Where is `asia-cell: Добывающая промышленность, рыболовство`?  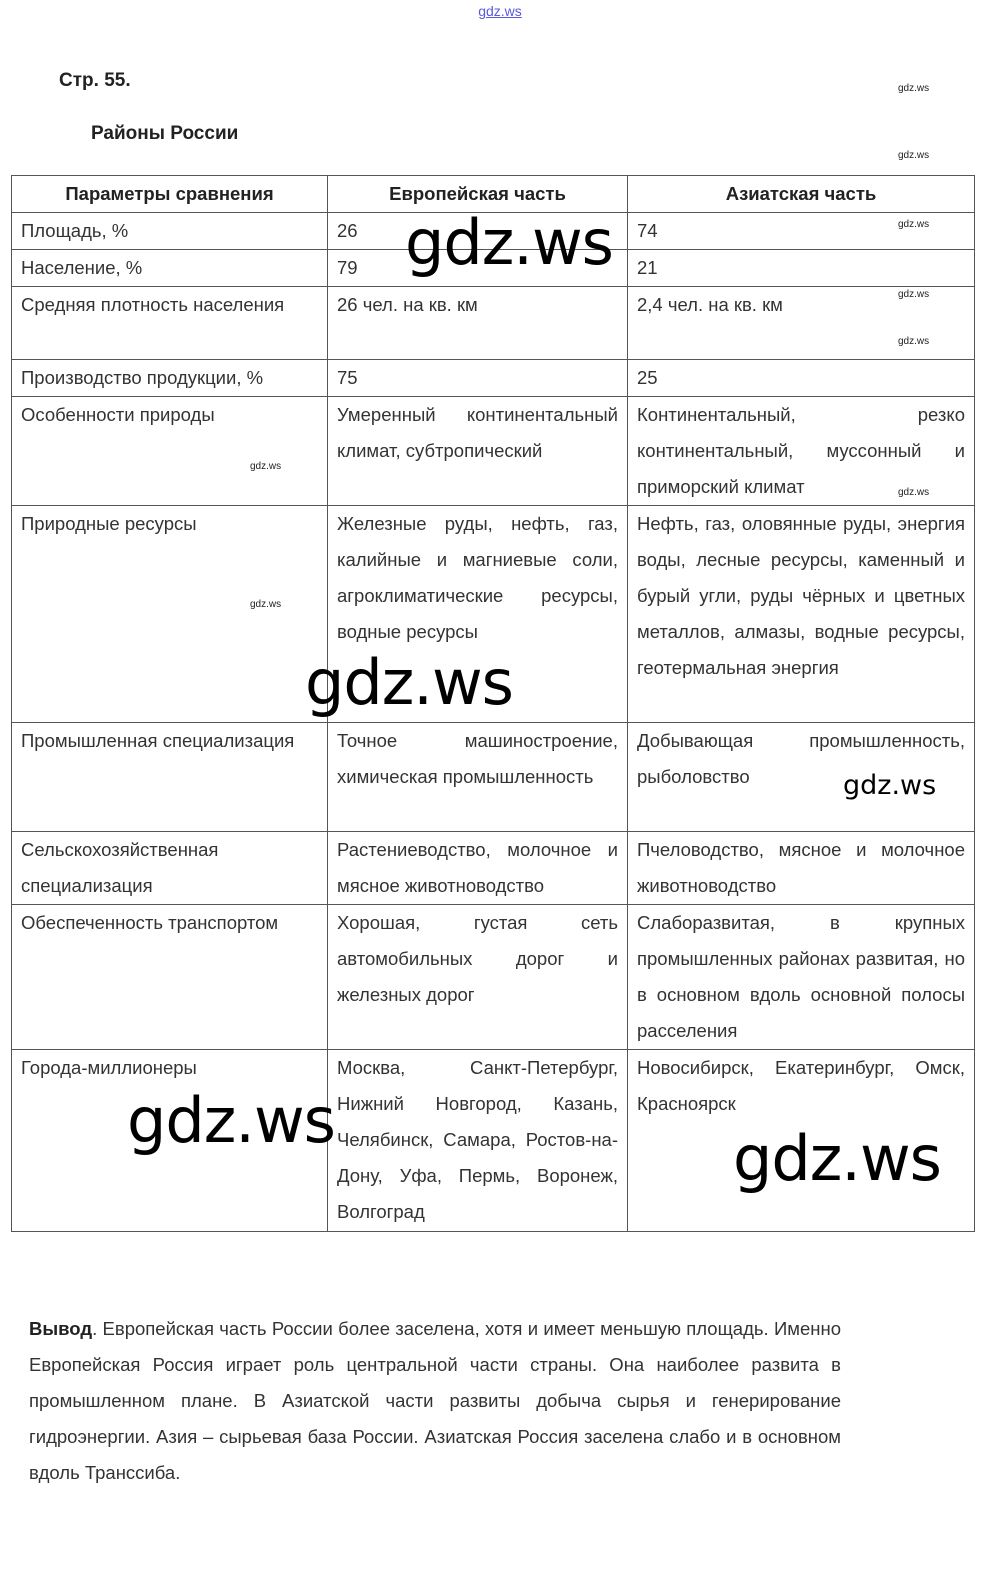 asia-cell: Добывающая промышленность, рыболовство is located at coordinates (801, 777).